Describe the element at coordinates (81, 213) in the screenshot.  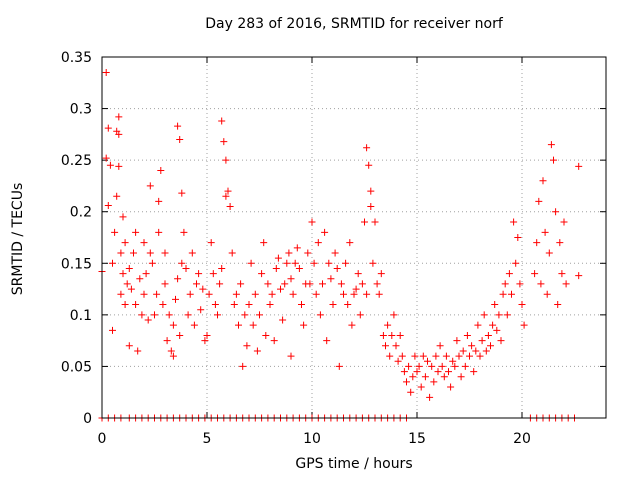
I see `y-tick-label: 0.2` at that location.